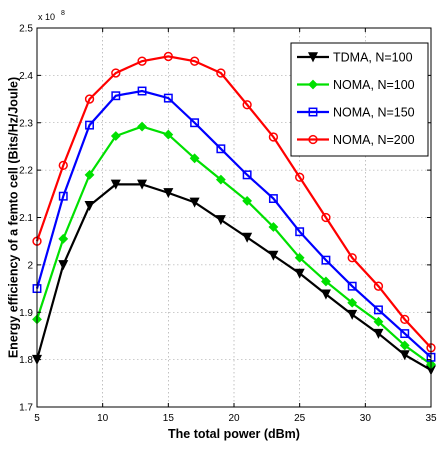 The height and width of the screenshot is (457, 443). Describe the element at coordinates (63, 13) in the screenshot. I see `y-multiplier-exponent: 8` at that location.